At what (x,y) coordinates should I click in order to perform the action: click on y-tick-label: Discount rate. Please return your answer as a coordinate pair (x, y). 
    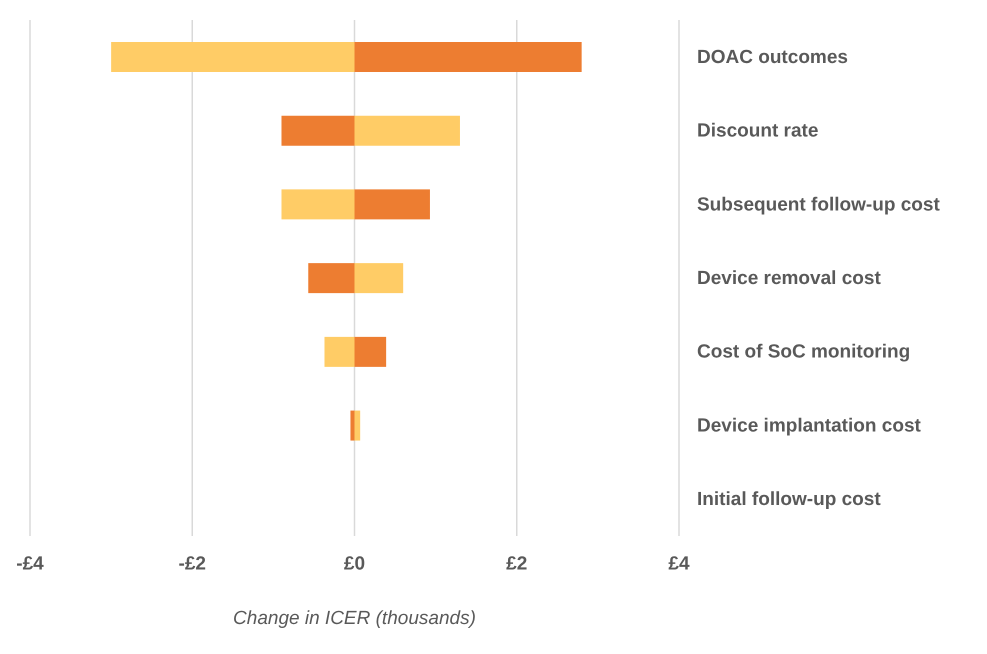
    Looking at the image, I should click on (757, 131).